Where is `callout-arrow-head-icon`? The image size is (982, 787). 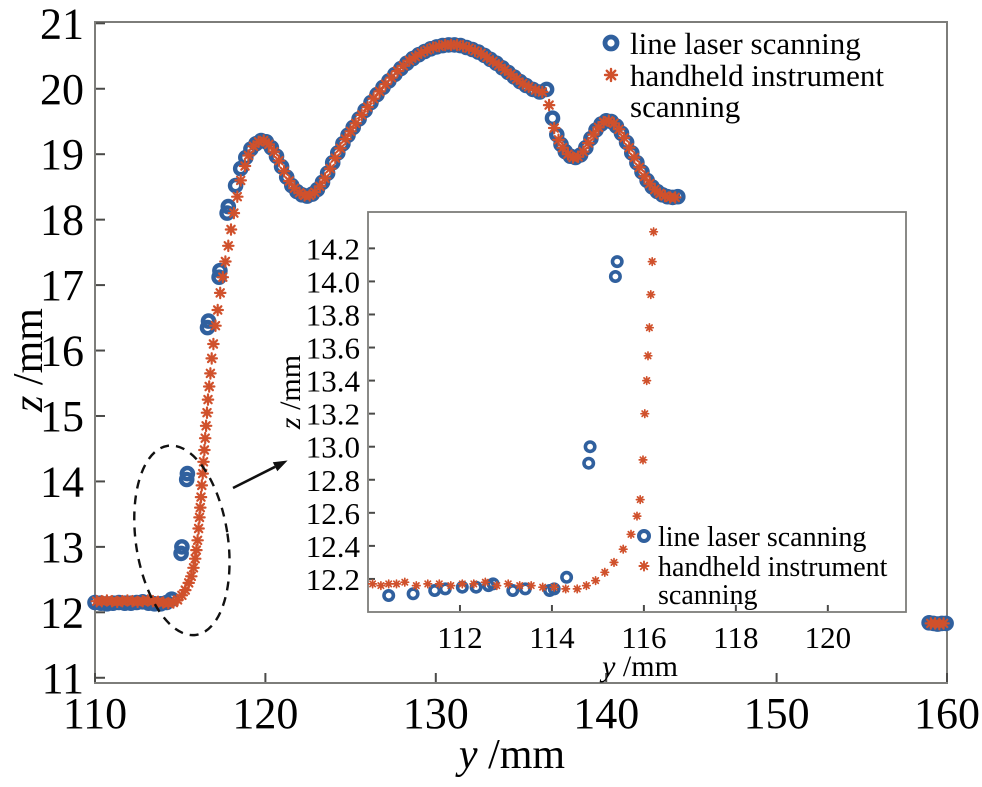 callout-arrow-head-icon is located at coordinates (280, 466).